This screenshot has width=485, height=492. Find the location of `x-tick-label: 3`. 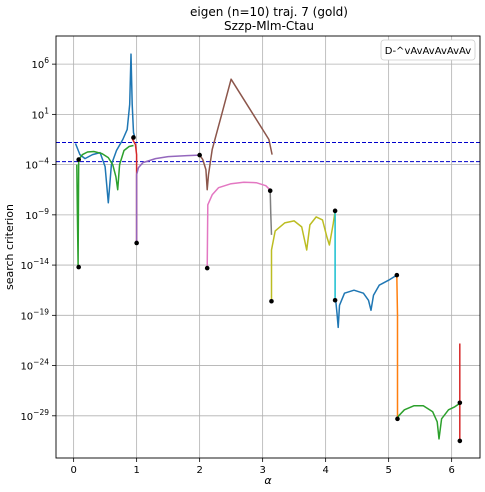

x-tick-label: 3 is located at coordinates (262, 470).